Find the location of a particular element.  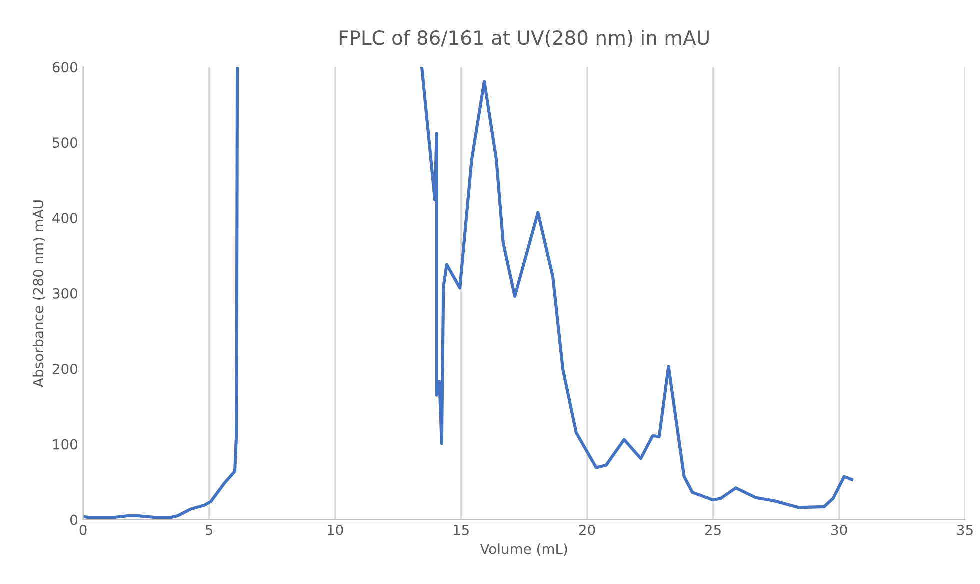

y-tick-label: 600 is located at coordinates (65, 67).